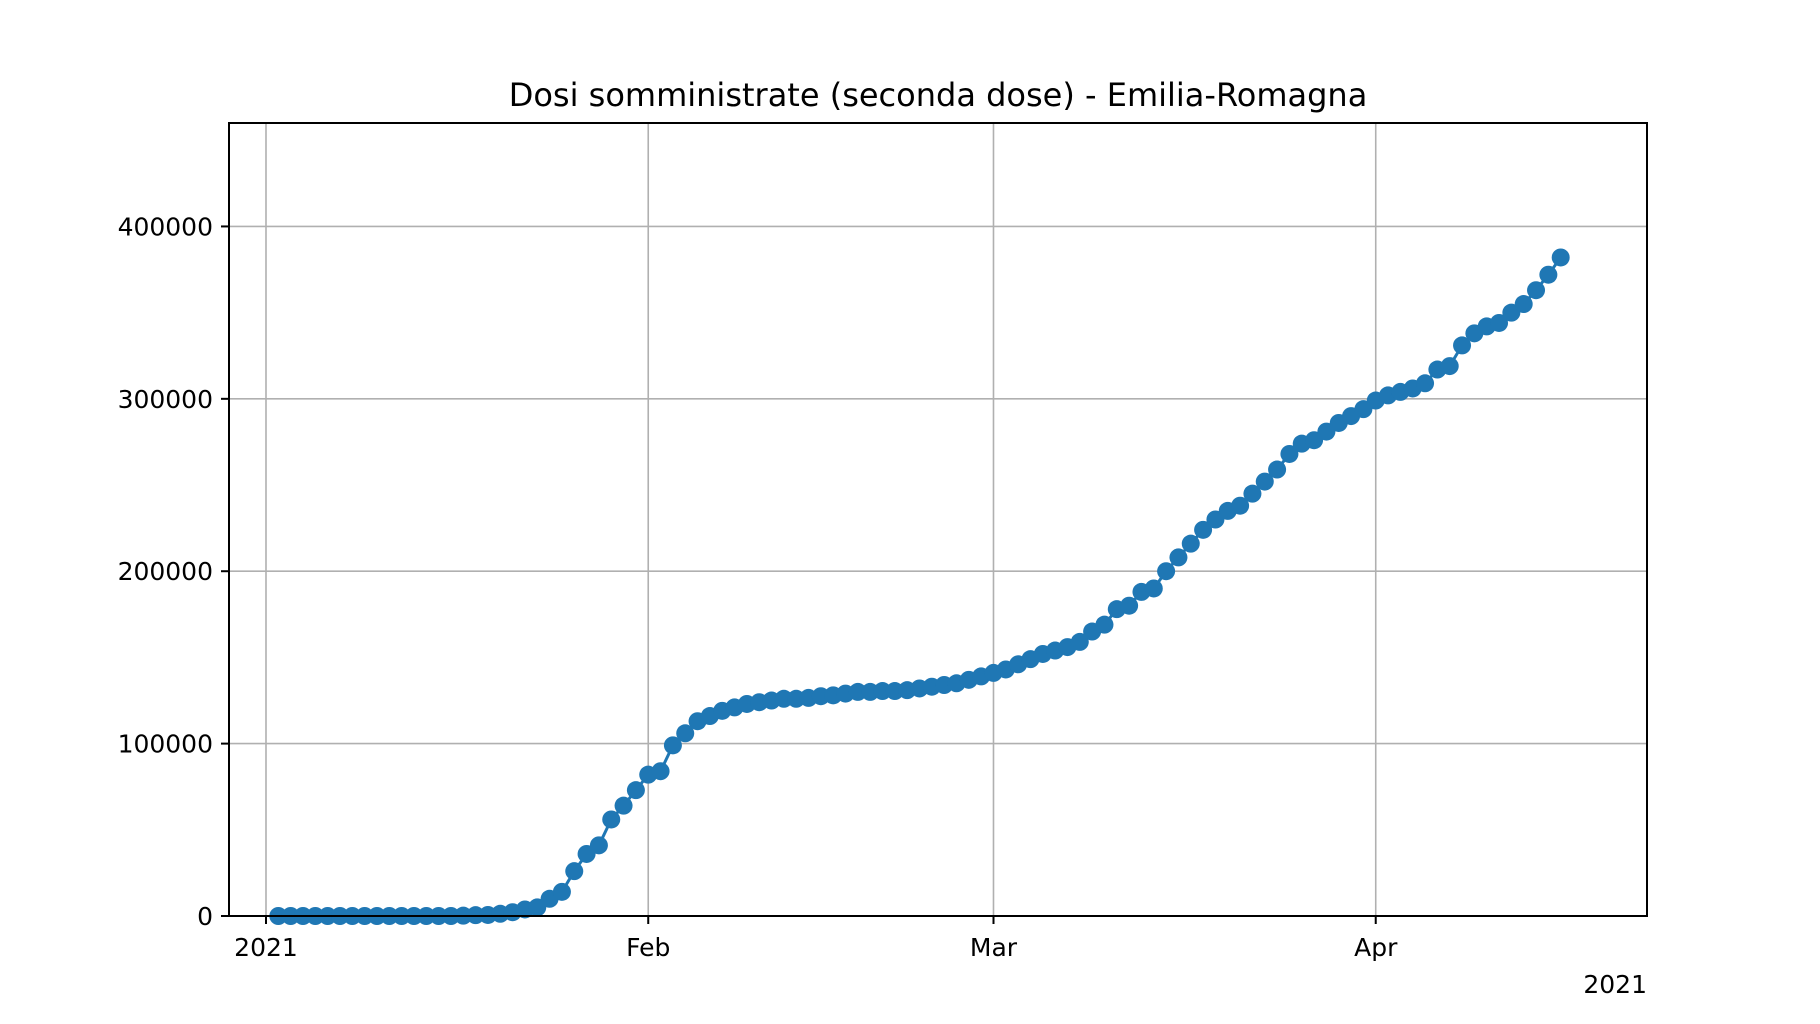 The width and height of the screenshot is (1820, 1024). I want to click on x-tick-label: 2021, so click(266, 947).